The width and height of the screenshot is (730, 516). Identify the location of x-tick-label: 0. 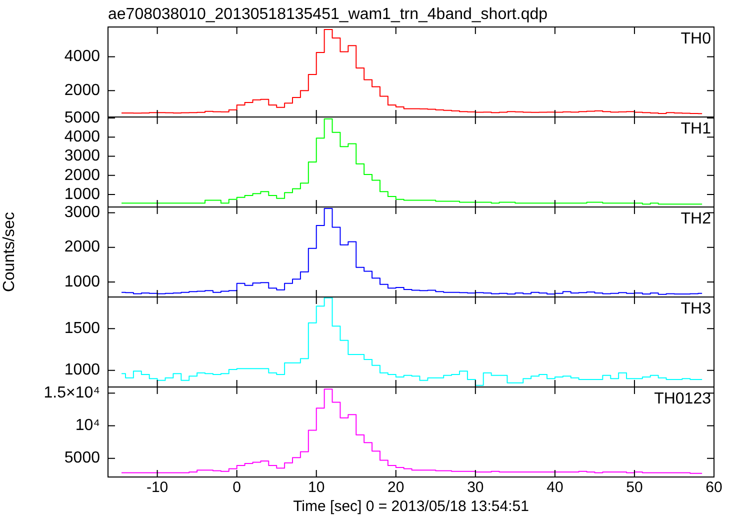
(237, 487).